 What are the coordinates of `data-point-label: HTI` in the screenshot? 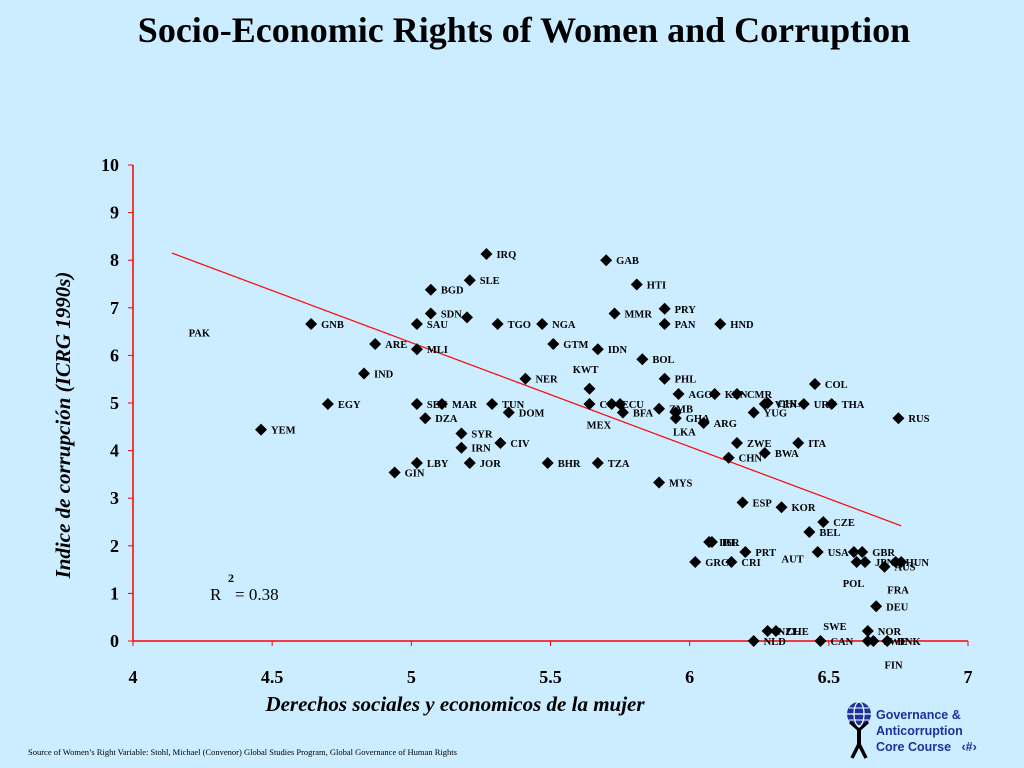 It's located at (656, 285).